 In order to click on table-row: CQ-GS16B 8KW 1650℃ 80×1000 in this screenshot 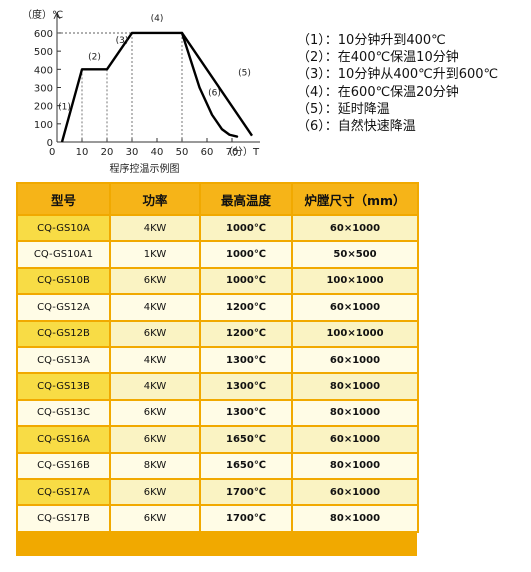, I will do `click(217, 465)`.